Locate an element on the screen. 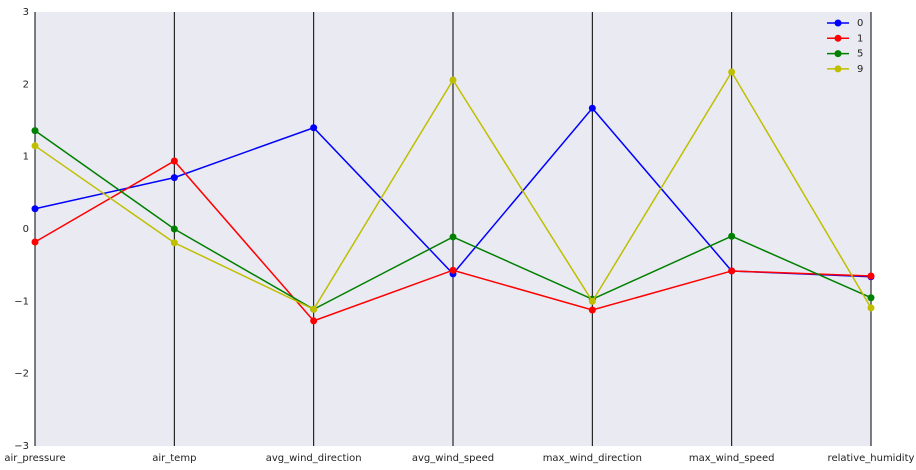 This screenshot has height=470, width=916. x-tick-label: air_pressure is located at coordinates (34, 458).